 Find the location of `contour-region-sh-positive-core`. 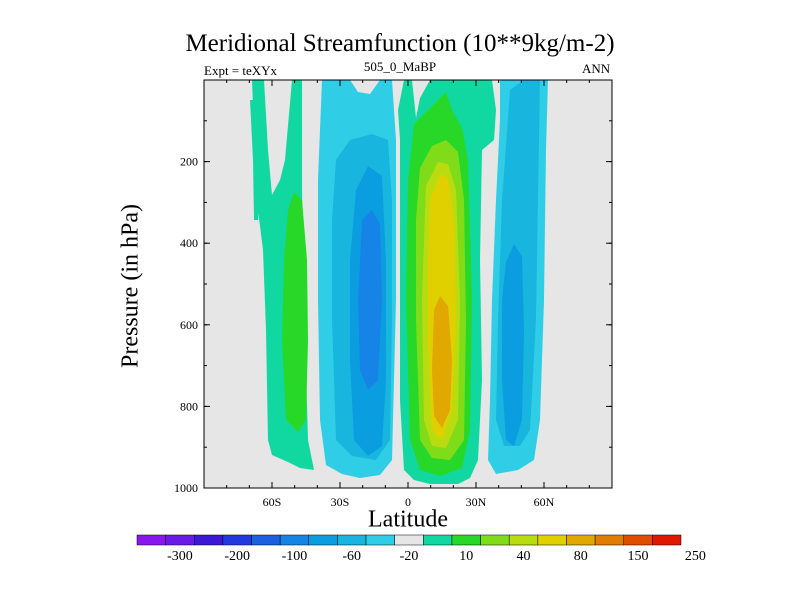

contour-region-sh-positive-core is located at coordinates (295, 312).